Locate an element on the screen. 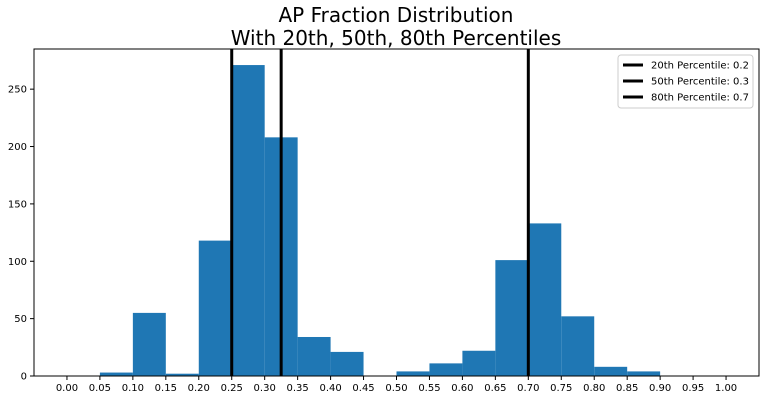 The width and height of the screenshot is (769, 400). x-tick-label: 0.55 is located at coordinates (429, 388).